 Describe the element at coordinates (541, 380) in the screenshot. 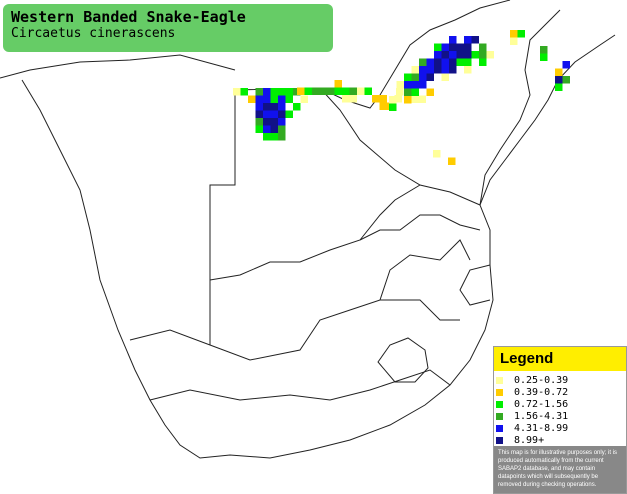

I see `legend-label: 0.25-0.39` at that location.